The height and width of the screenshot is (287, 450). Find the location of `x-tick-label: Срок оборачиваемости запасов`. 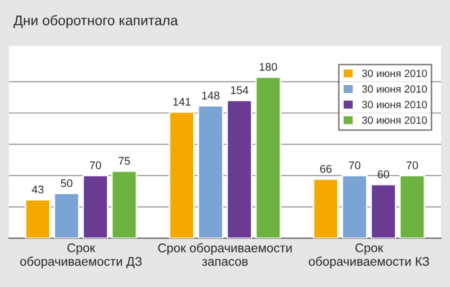

x-tick-label: Срок оборачиваемости запасов is located at coordinates (225, 254).